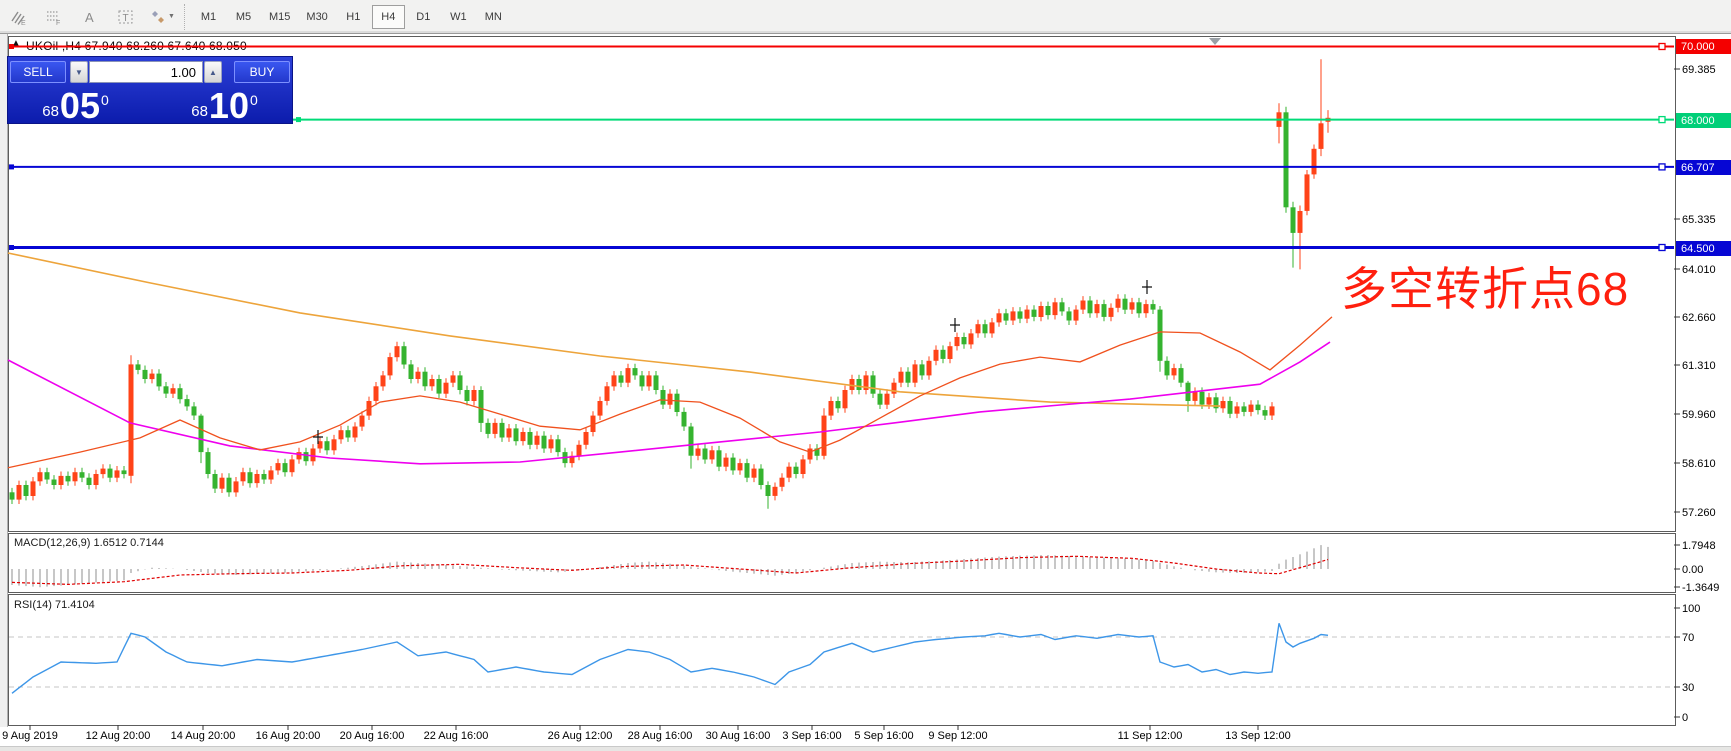 The image size is (1731, 751). I want to click on buy-price-prefix: 68, so click(199, 111).